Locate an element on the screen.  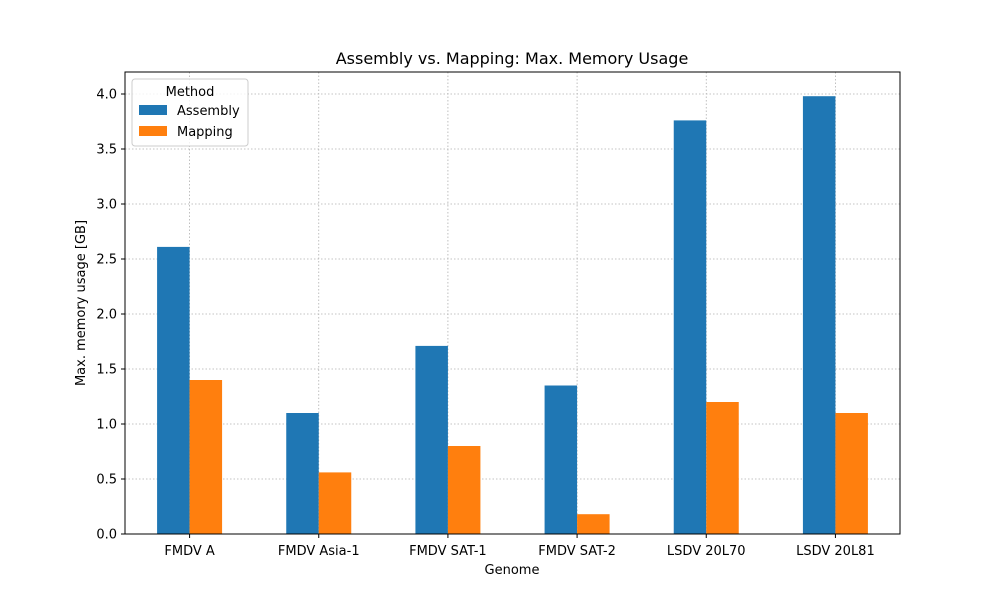
legend-title: Method is located at coordinates (190, 92).